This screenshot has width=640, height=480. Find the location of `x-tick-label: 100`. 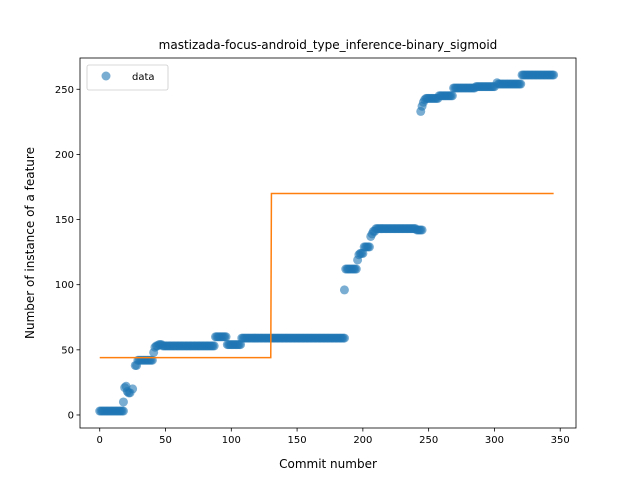

x-tick-label: 100 is located at coordinates (231, 440).